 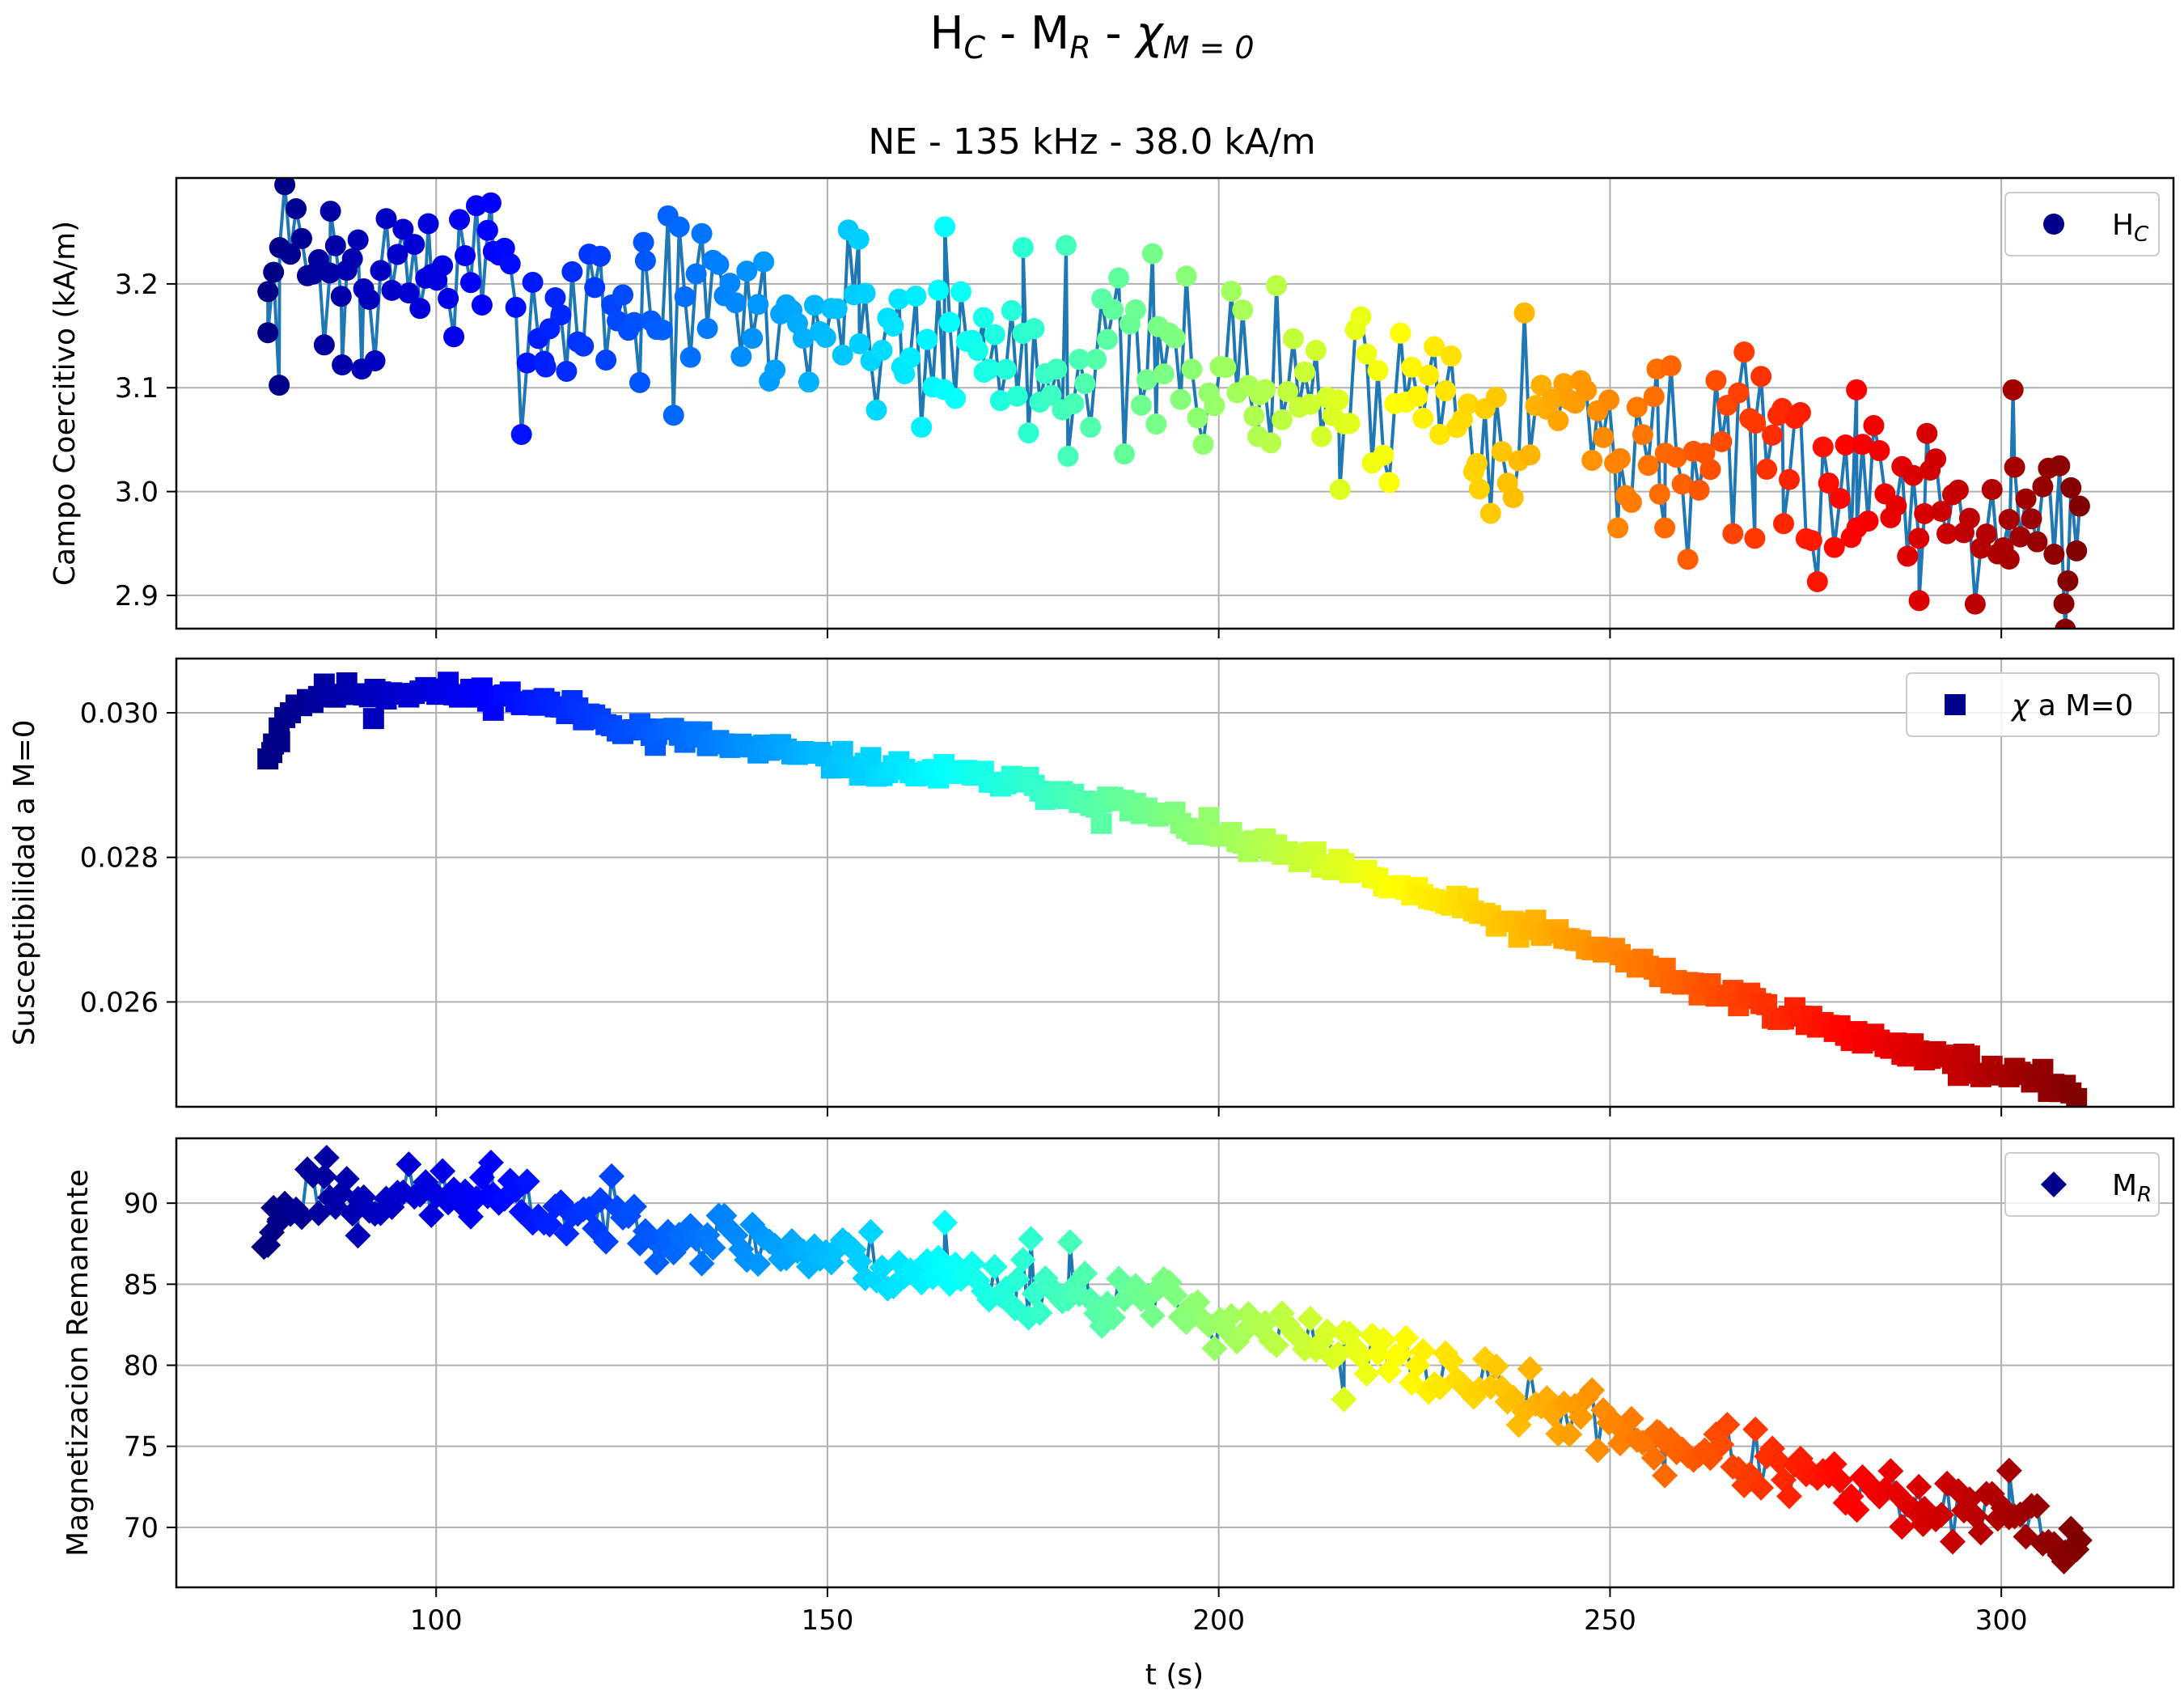 What do you see at coordinates (1091, 36) in the screenshot?
I see `chart-suptitle: HC - MR - χM = 0` at bounding box center [1091, 36].